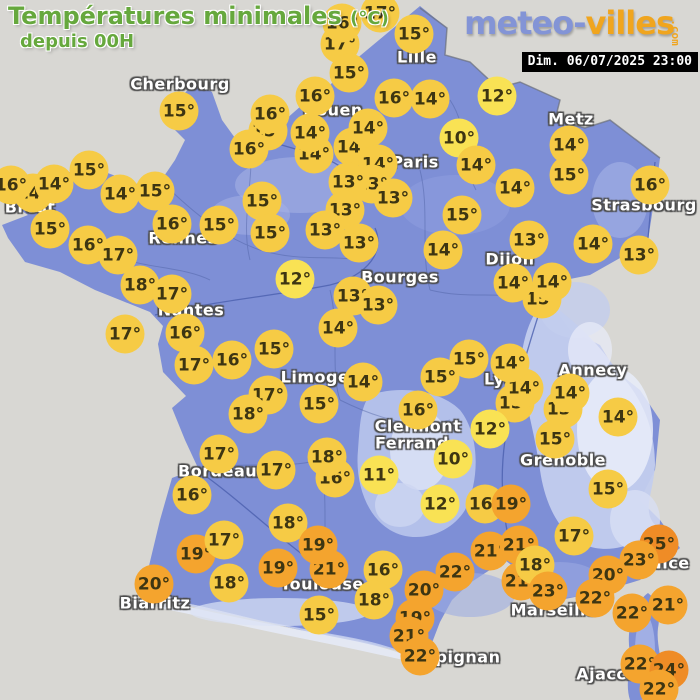 The height and width of the screenshot is (700, 700). I want to click on city-label: Strasbourg, so click(644, 205).